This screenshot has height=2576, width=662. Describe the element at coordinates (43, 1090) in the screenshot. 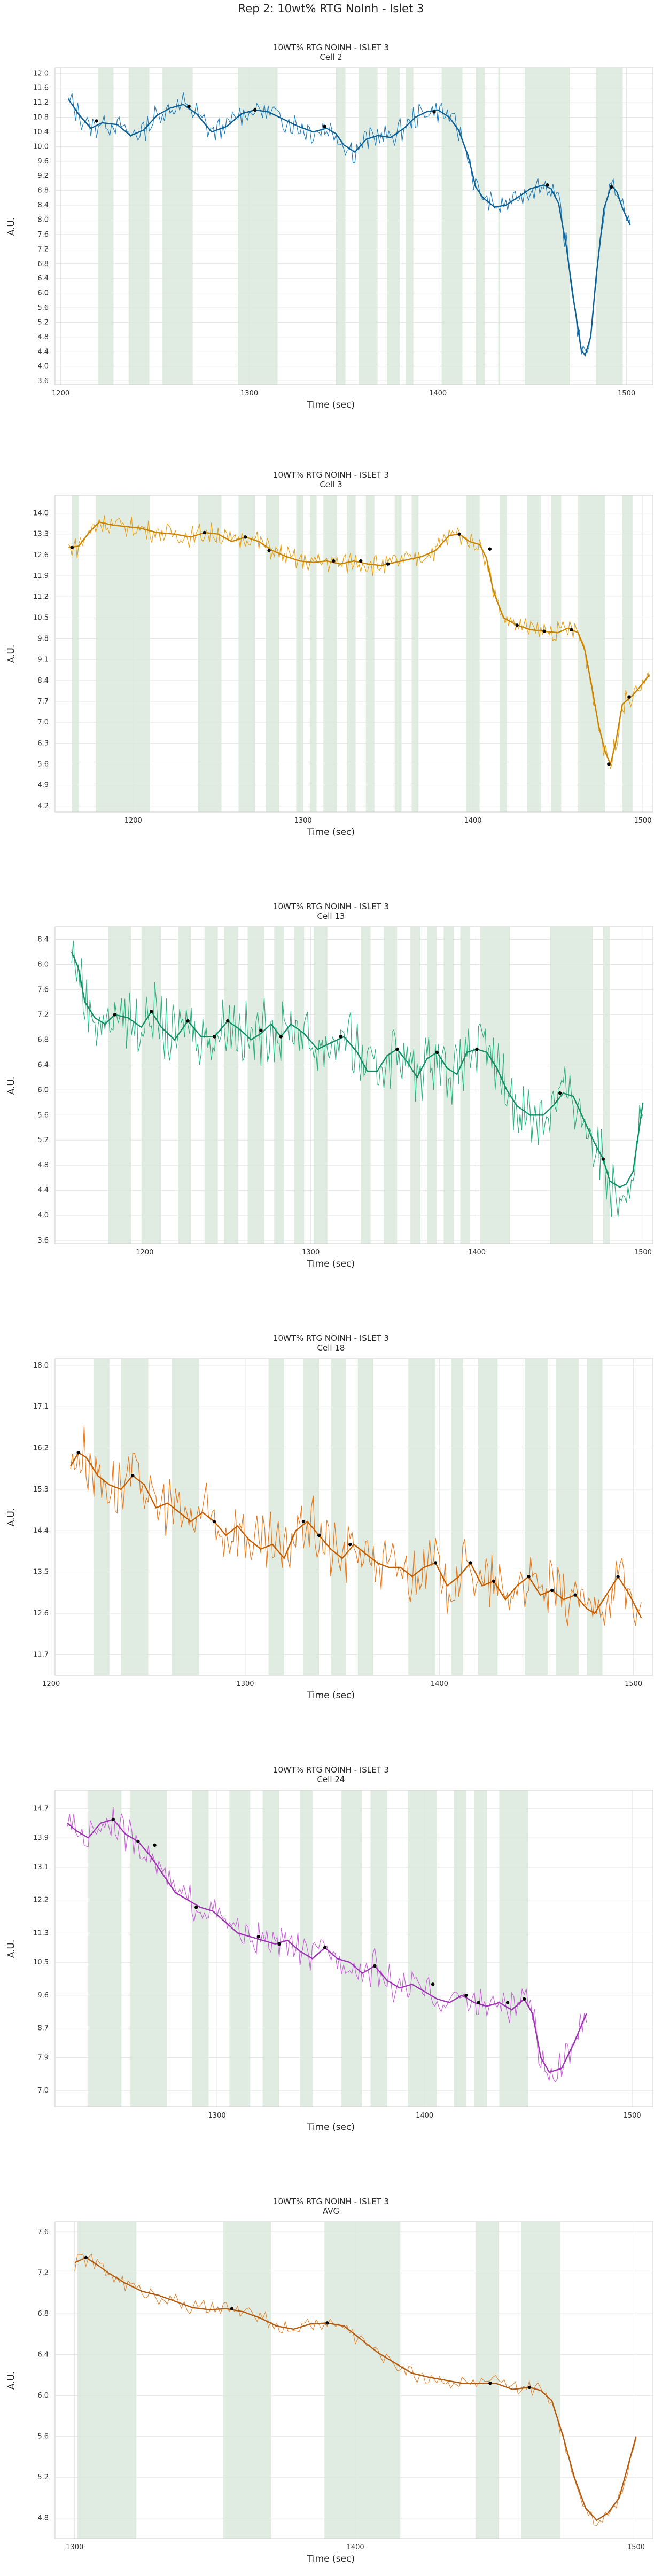

I see `y-tick-label: 6.0` at that location.